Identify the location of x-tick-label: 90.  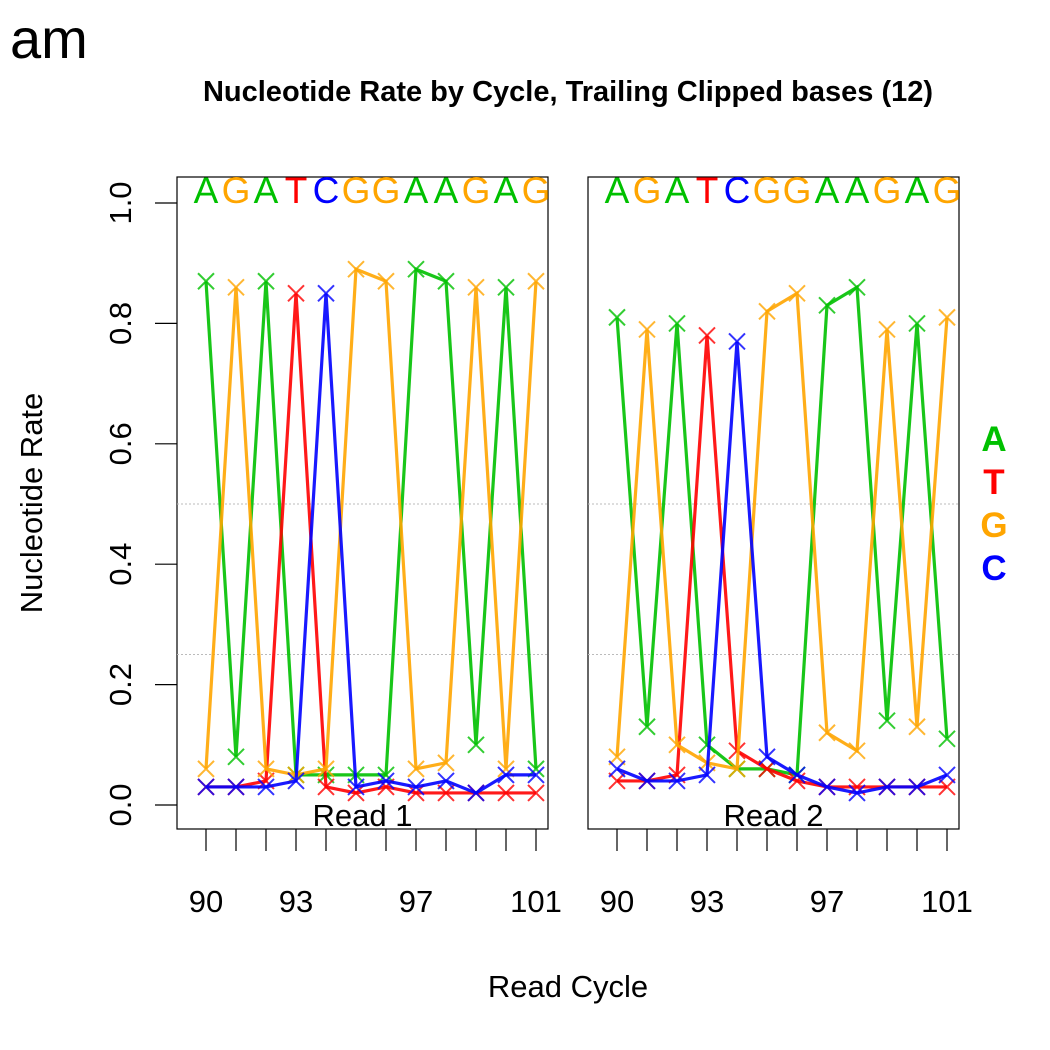
(206, 901).